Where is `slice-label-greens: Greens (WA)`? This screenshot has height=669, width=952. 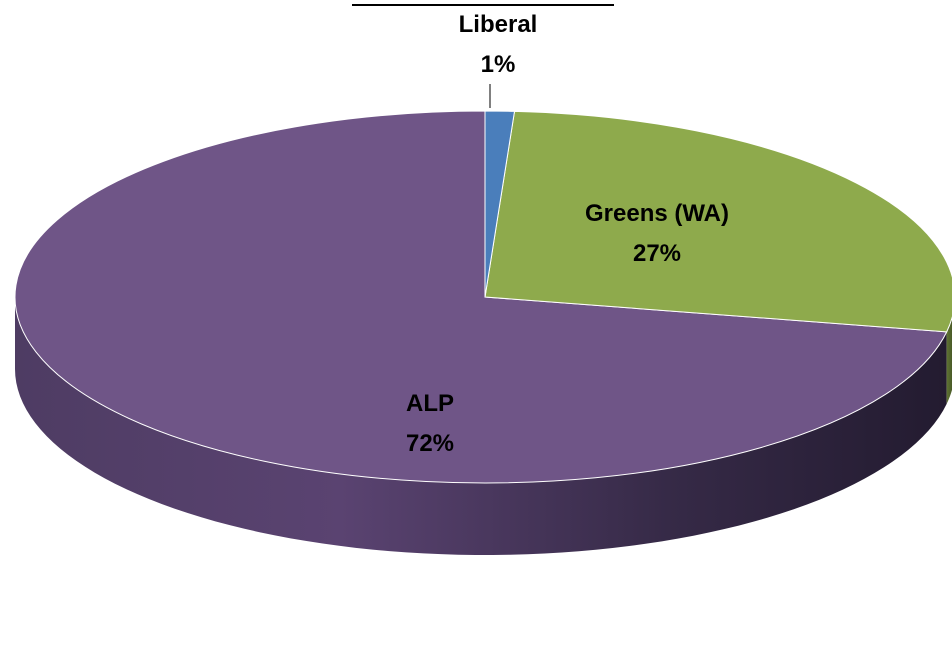
slice-label-greens: Greens (WA) is located at coordinates (657, 213).